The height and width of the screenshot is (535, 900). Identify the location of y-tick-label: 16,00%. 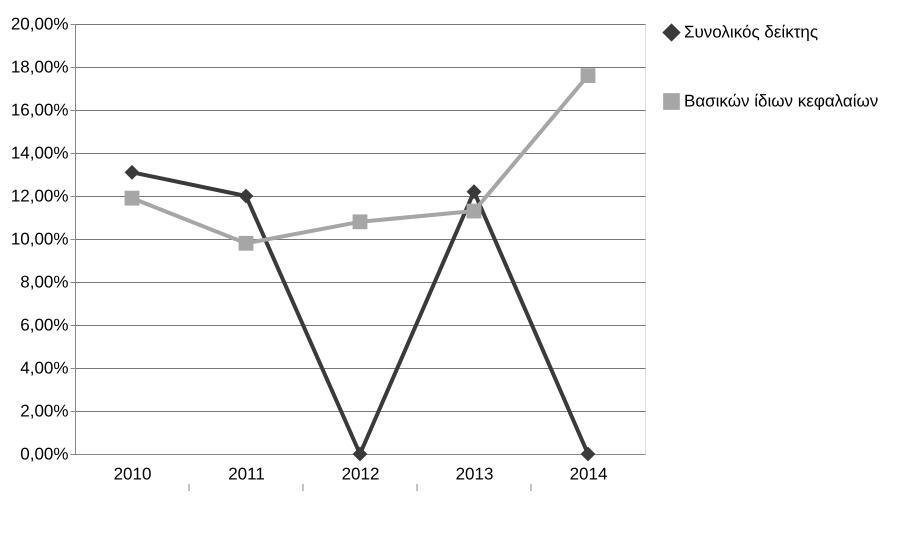
(39, 110).